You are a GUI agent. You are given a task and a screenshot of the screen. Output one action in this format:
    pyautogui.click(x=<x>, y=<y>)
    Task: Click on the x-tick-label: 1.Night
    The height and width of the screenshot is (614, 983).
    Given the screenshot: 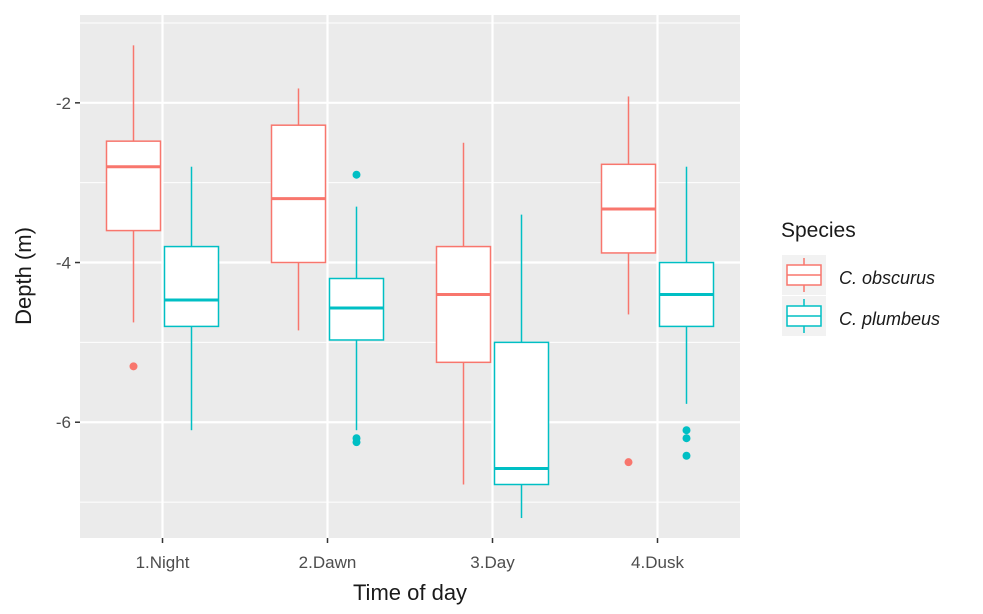 What is the action you would take?
    pyautogui.click(x=163, y=562)
    